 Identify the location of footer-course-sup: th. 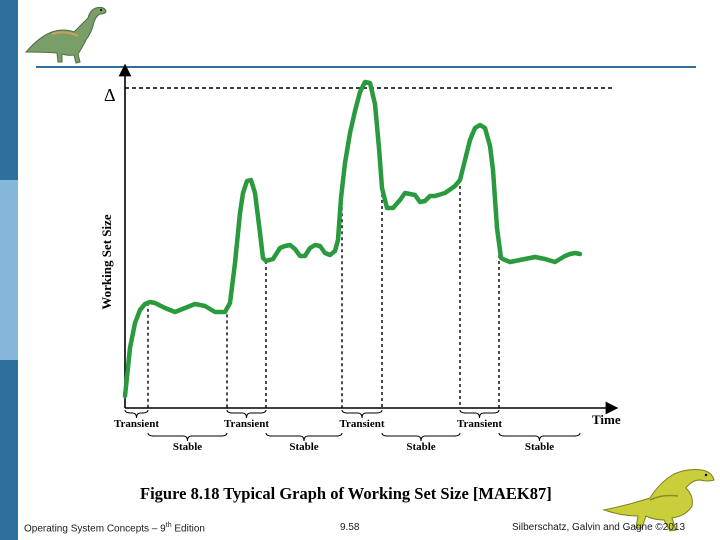
(168, 525).